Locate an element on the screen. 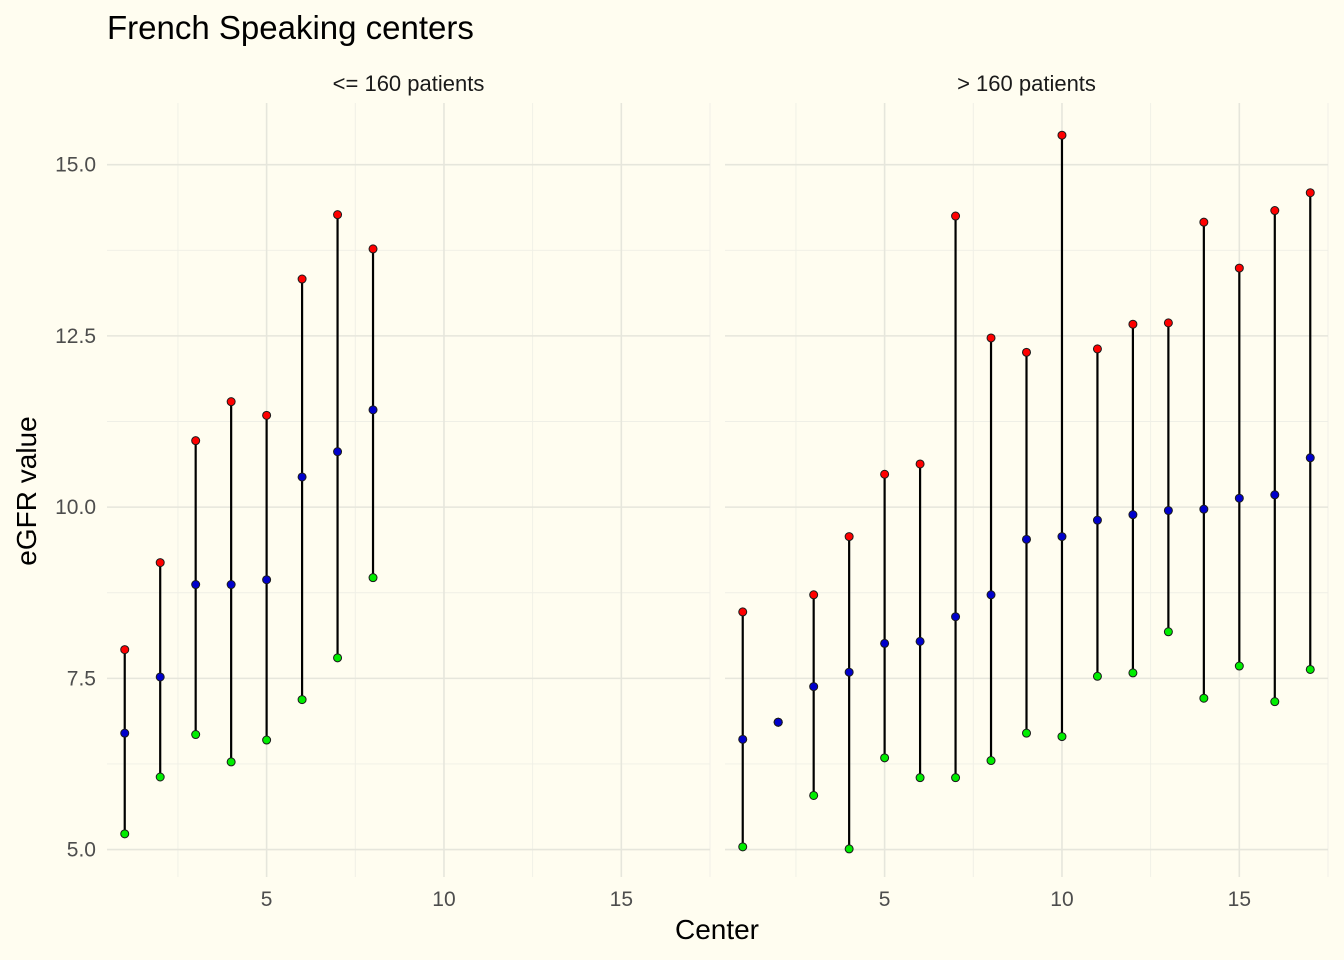  chart-title: French Speaking centers is located at coordinates (290, 27).